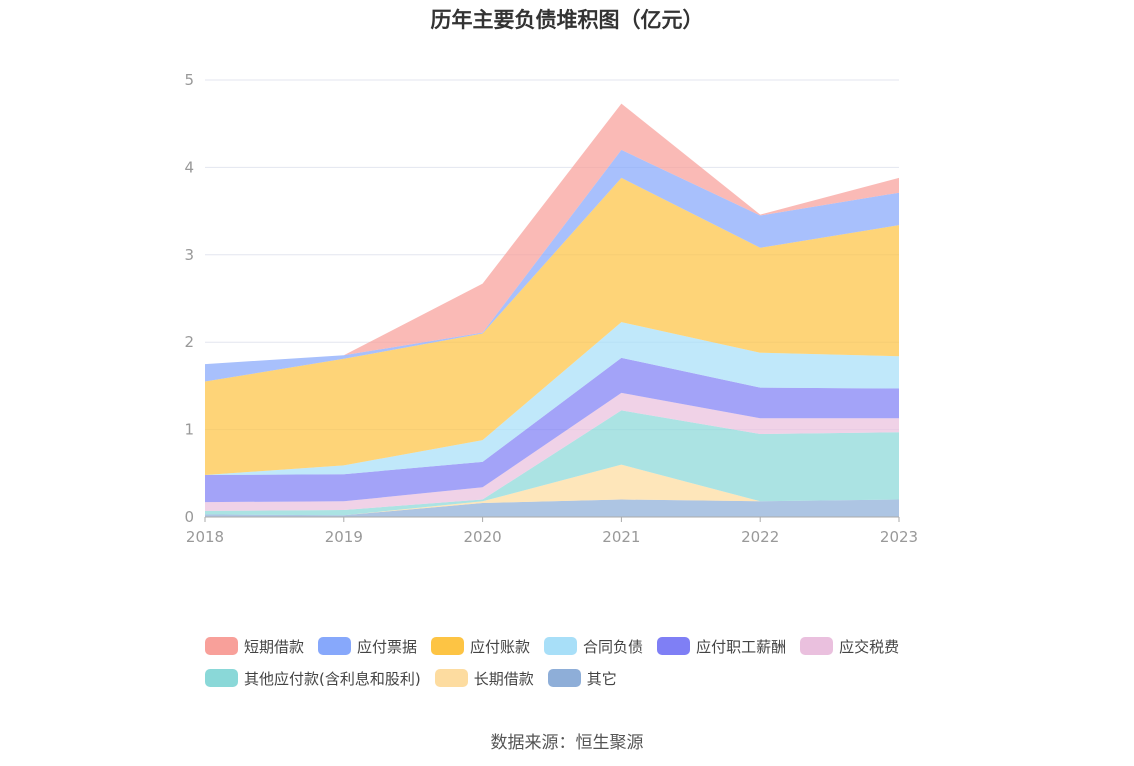 The height and width of the screenshot is (766, 1134). I want to click on legend-item: 应付账款, so click(480, 646).